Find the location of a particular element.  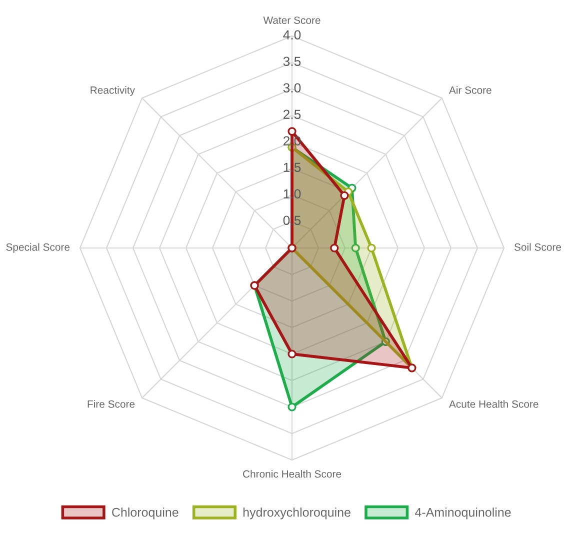

spoke-label: Acute Health Score is located at coordinates (493, 404).